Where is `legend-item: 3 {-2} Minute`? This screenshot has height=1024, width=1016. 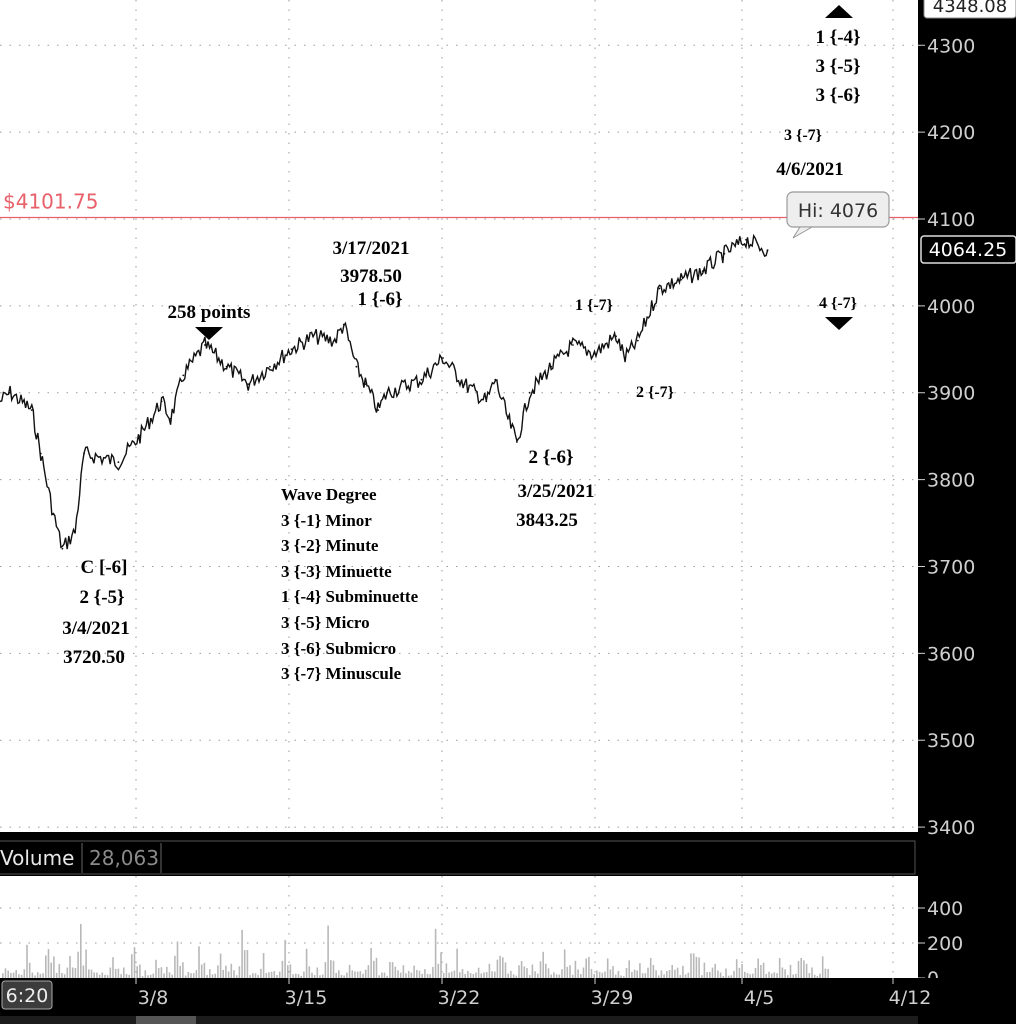 legend-item: 3 {-2} Minute is located at coordinates (330, 545).